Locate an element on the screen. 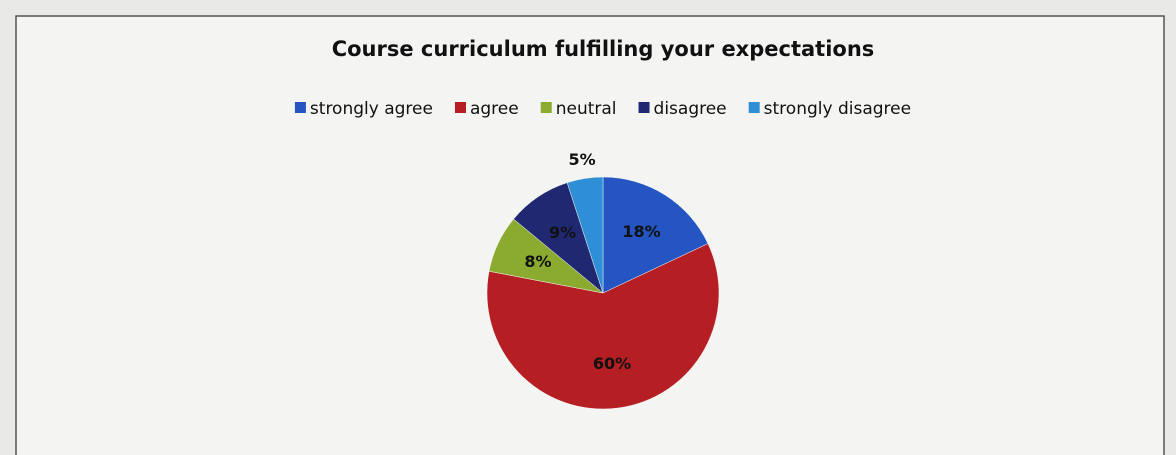 The image size is (1176, 455). data-label: 5% is located at coordinates (581, 159).